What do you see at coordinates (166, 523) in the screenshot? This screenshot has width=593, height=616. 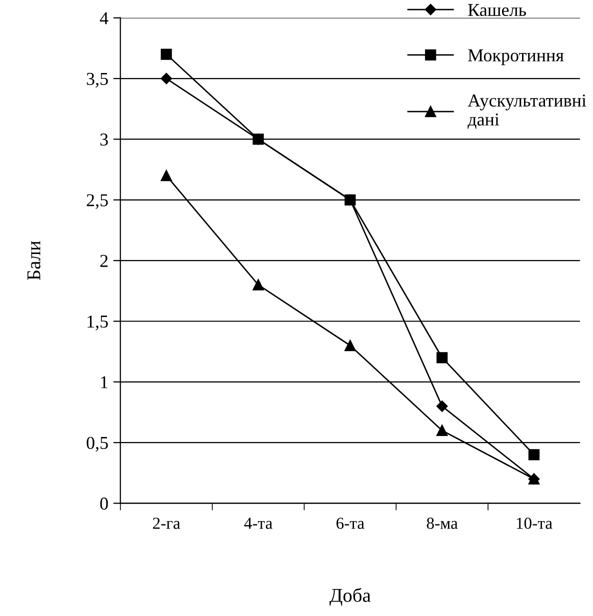 I see `x-tick-label: 2-га` at bounding box center [166, 523].